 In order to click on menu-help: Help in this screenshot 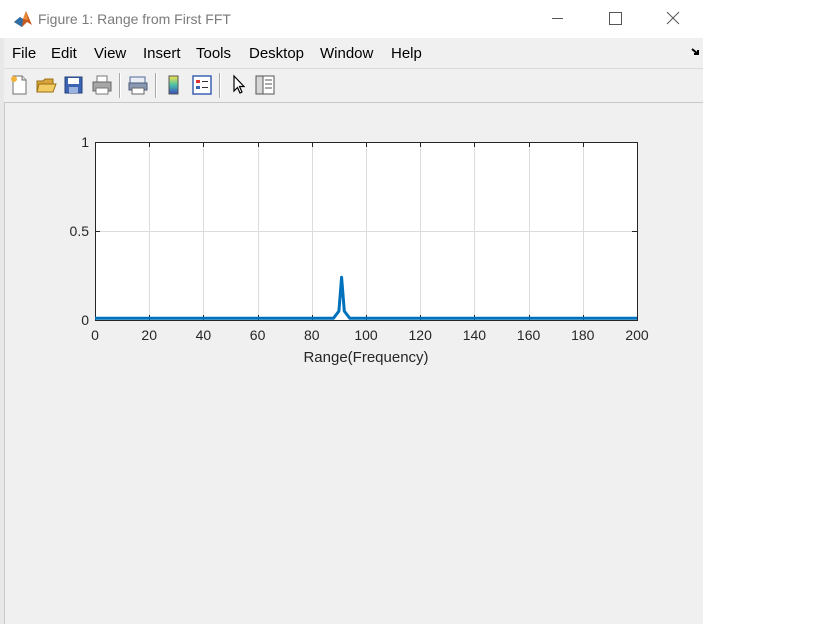, I will do `click(406, 53)`.